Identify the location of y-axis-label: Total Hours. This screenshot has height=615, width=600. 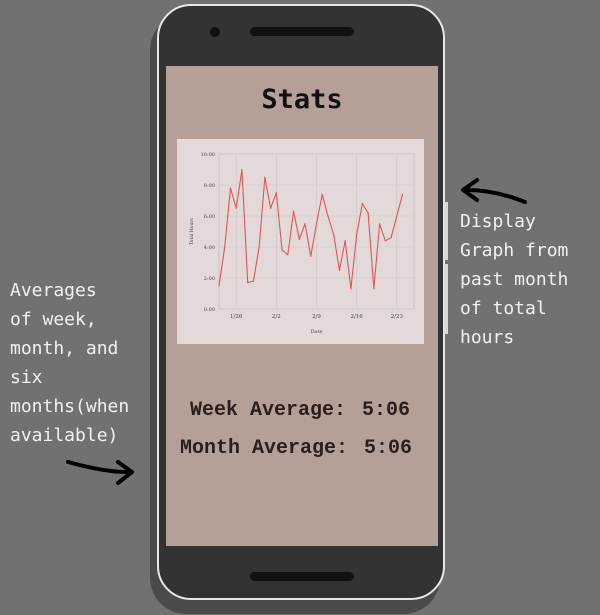
(192, 230).